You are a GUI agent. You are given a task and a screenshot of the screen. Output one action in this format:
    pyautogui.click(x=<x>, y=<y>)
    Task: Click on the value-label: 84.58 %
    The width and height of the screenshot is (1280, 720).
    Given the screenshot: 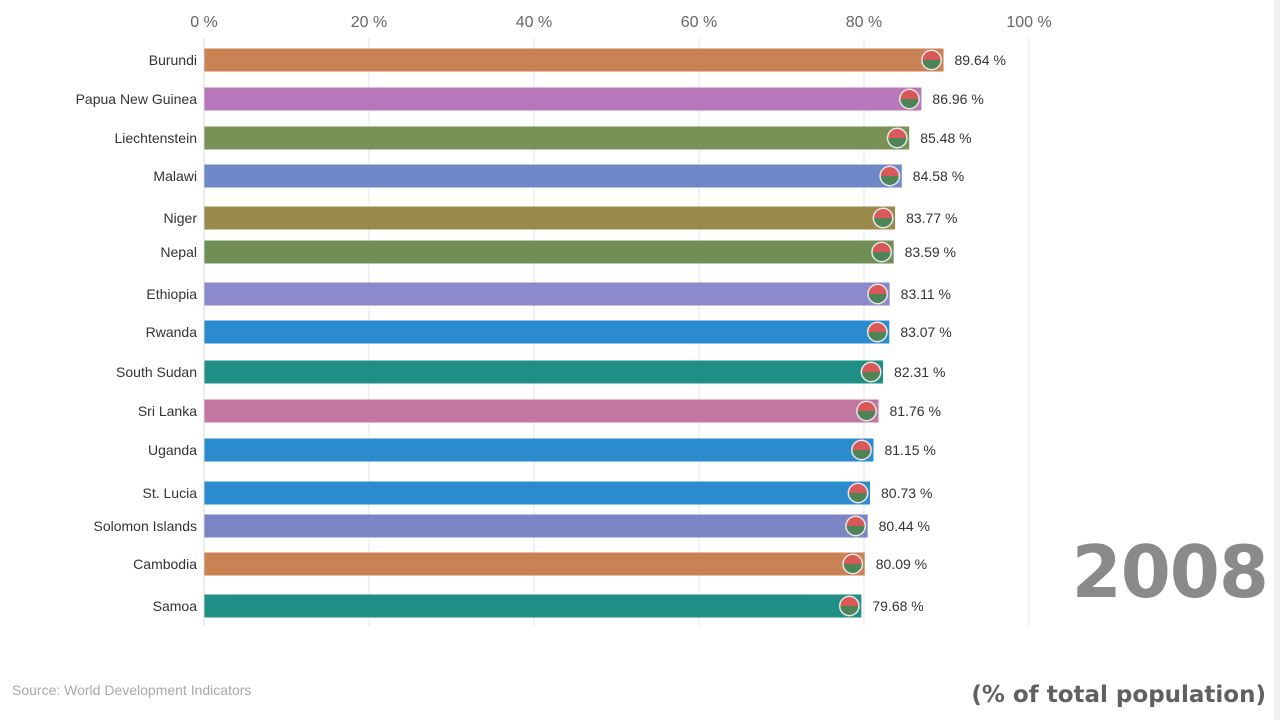 What is the action you would take?
    pyautogui.click(x=938, y=176)
    